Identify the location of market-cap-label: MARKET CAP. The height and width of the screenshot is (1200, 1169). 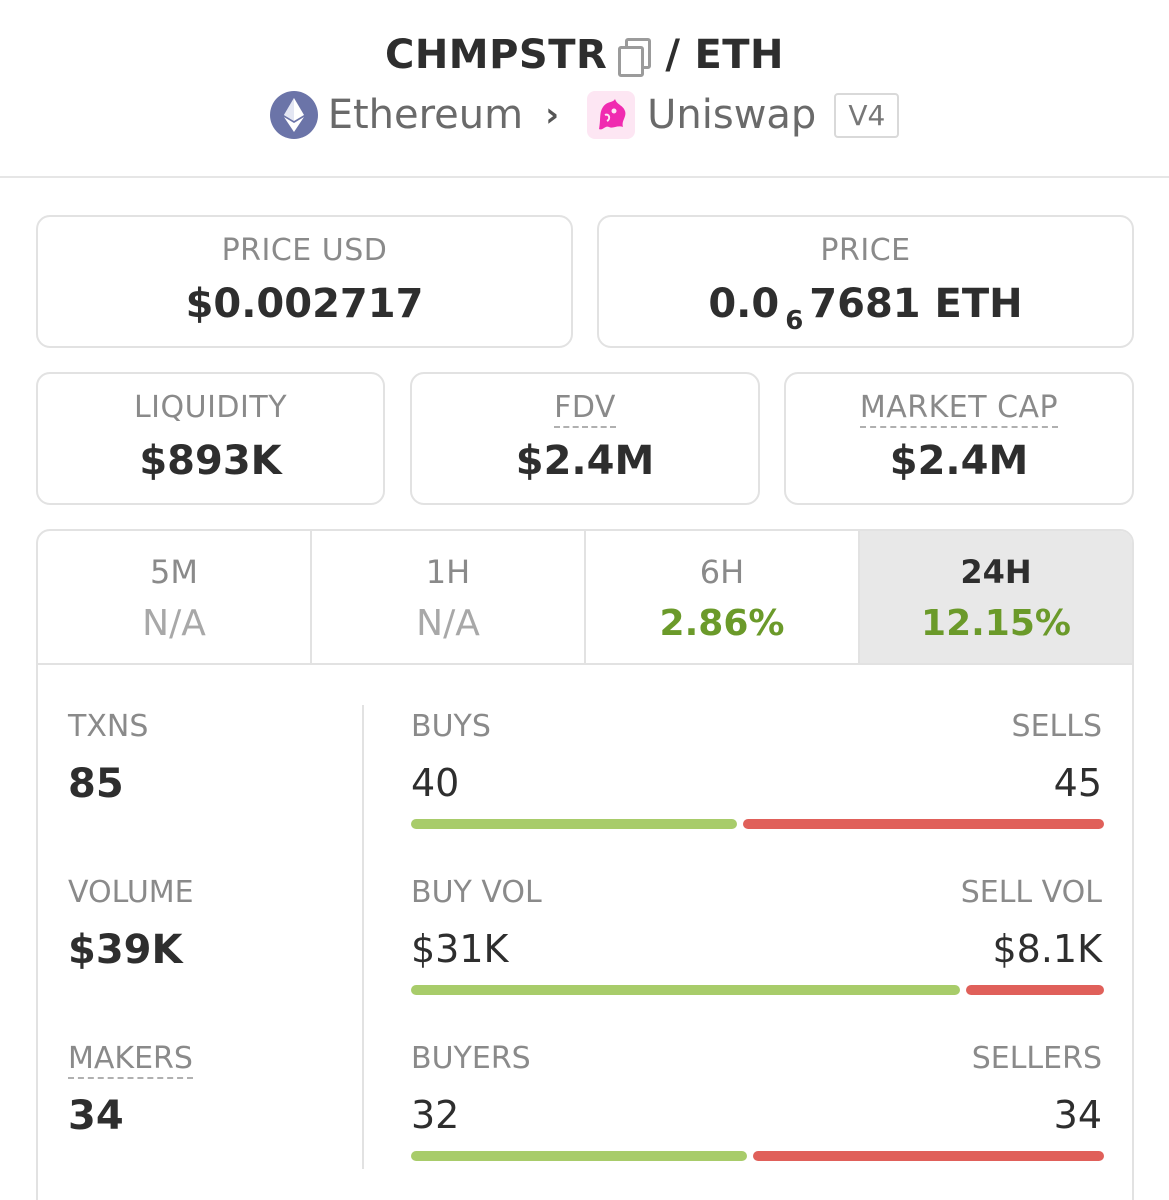
(959, 409).